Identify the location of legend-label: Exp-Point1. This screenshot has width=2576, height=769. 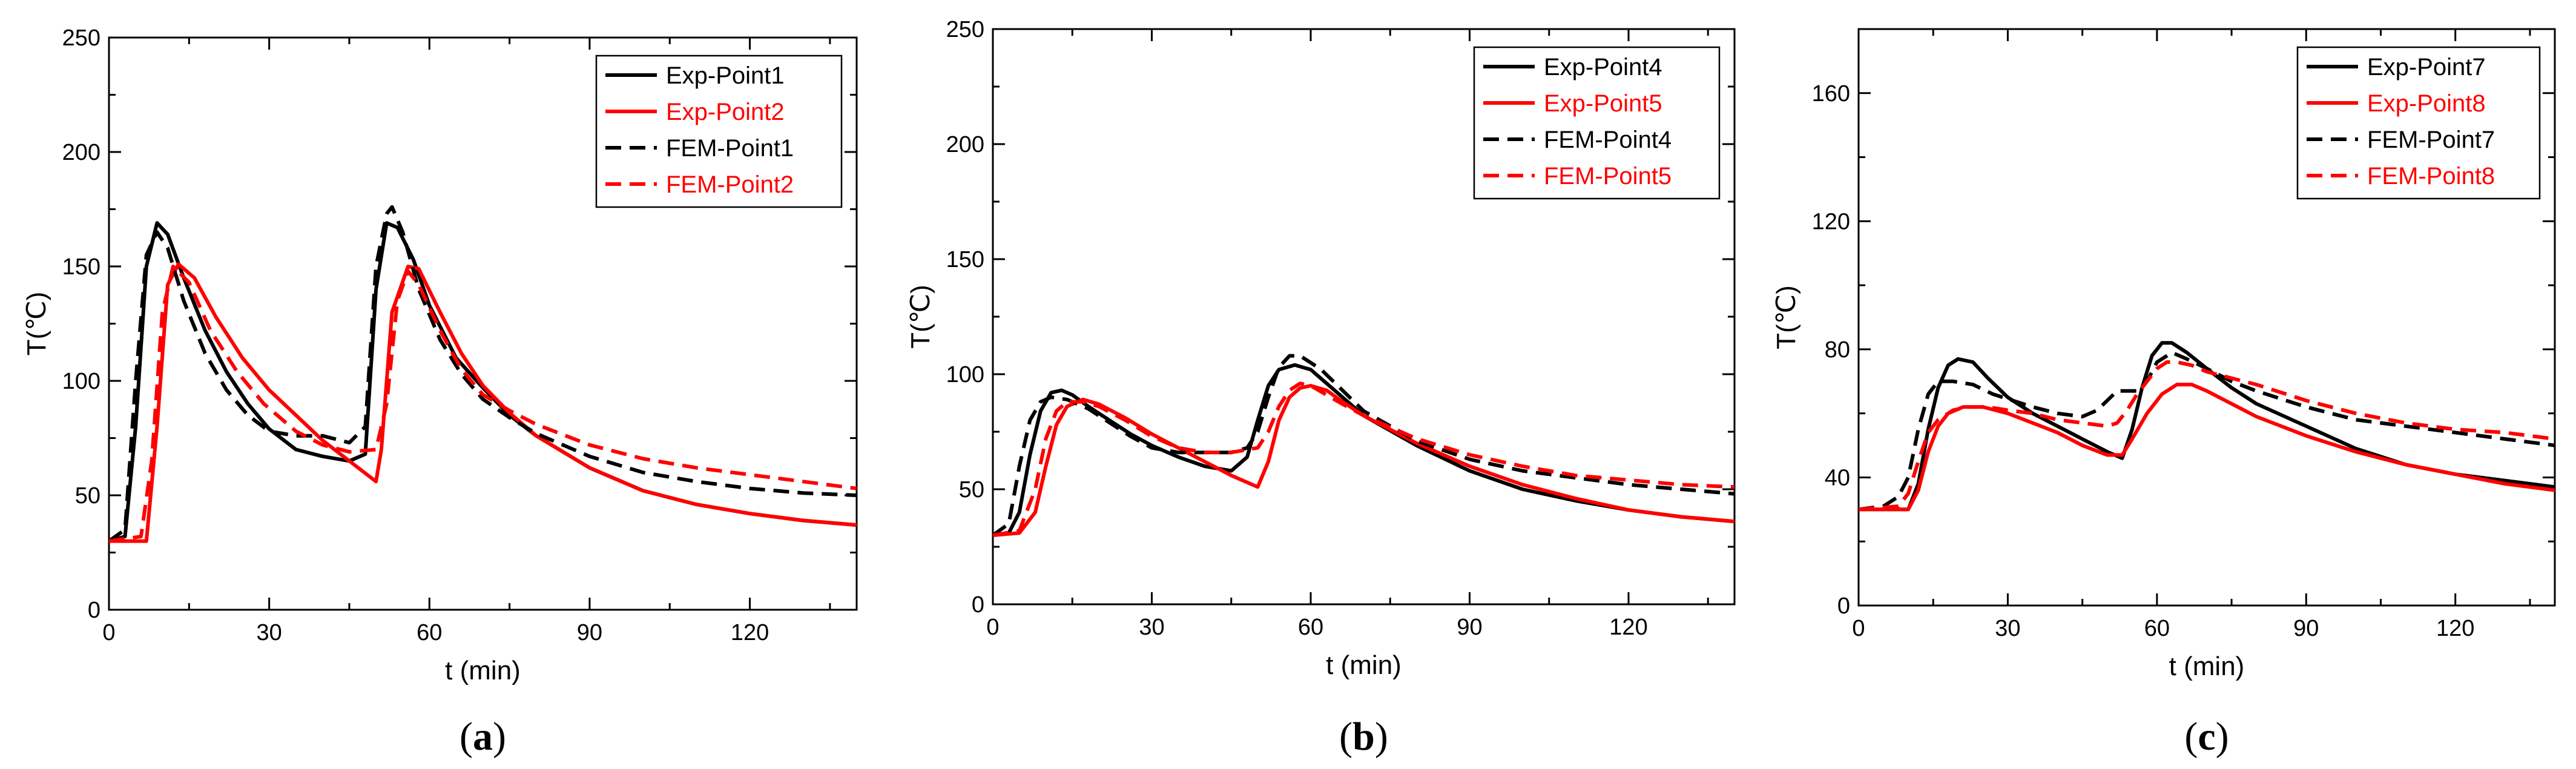
(725, 75).